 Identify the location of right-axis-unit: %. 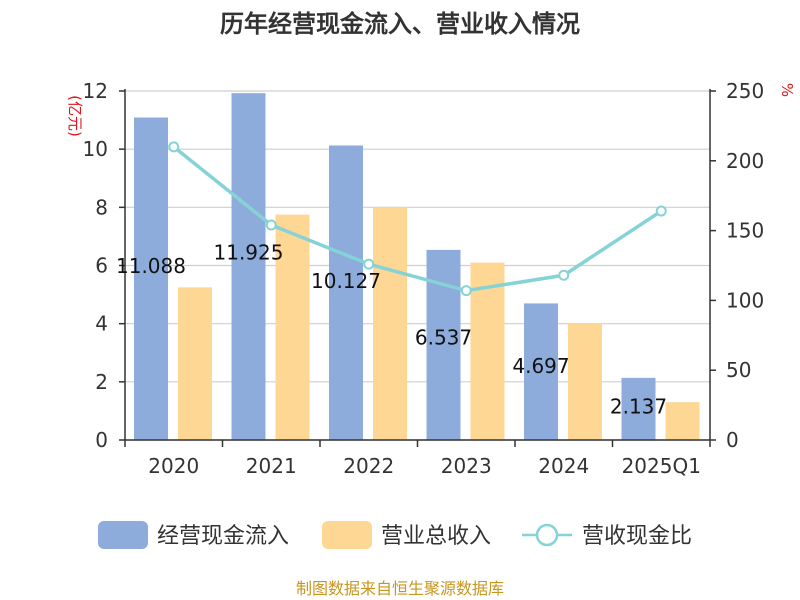
(787, 90).